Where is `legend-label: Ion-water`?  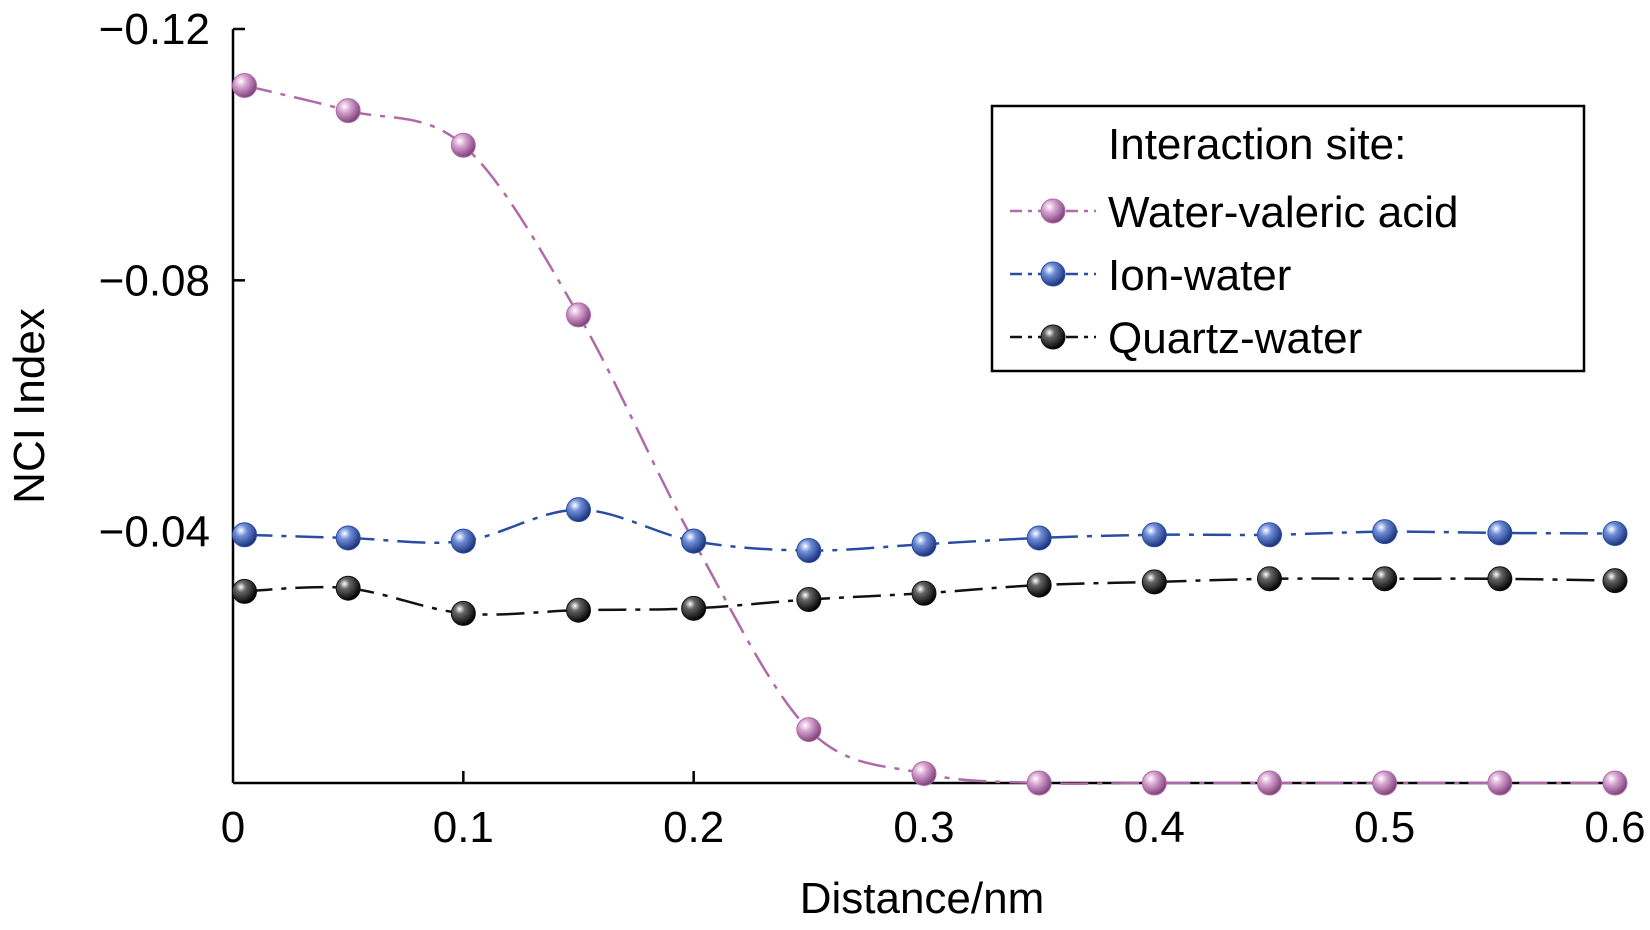
legend-label: Ion-water is located at coordinates (1199, 275).